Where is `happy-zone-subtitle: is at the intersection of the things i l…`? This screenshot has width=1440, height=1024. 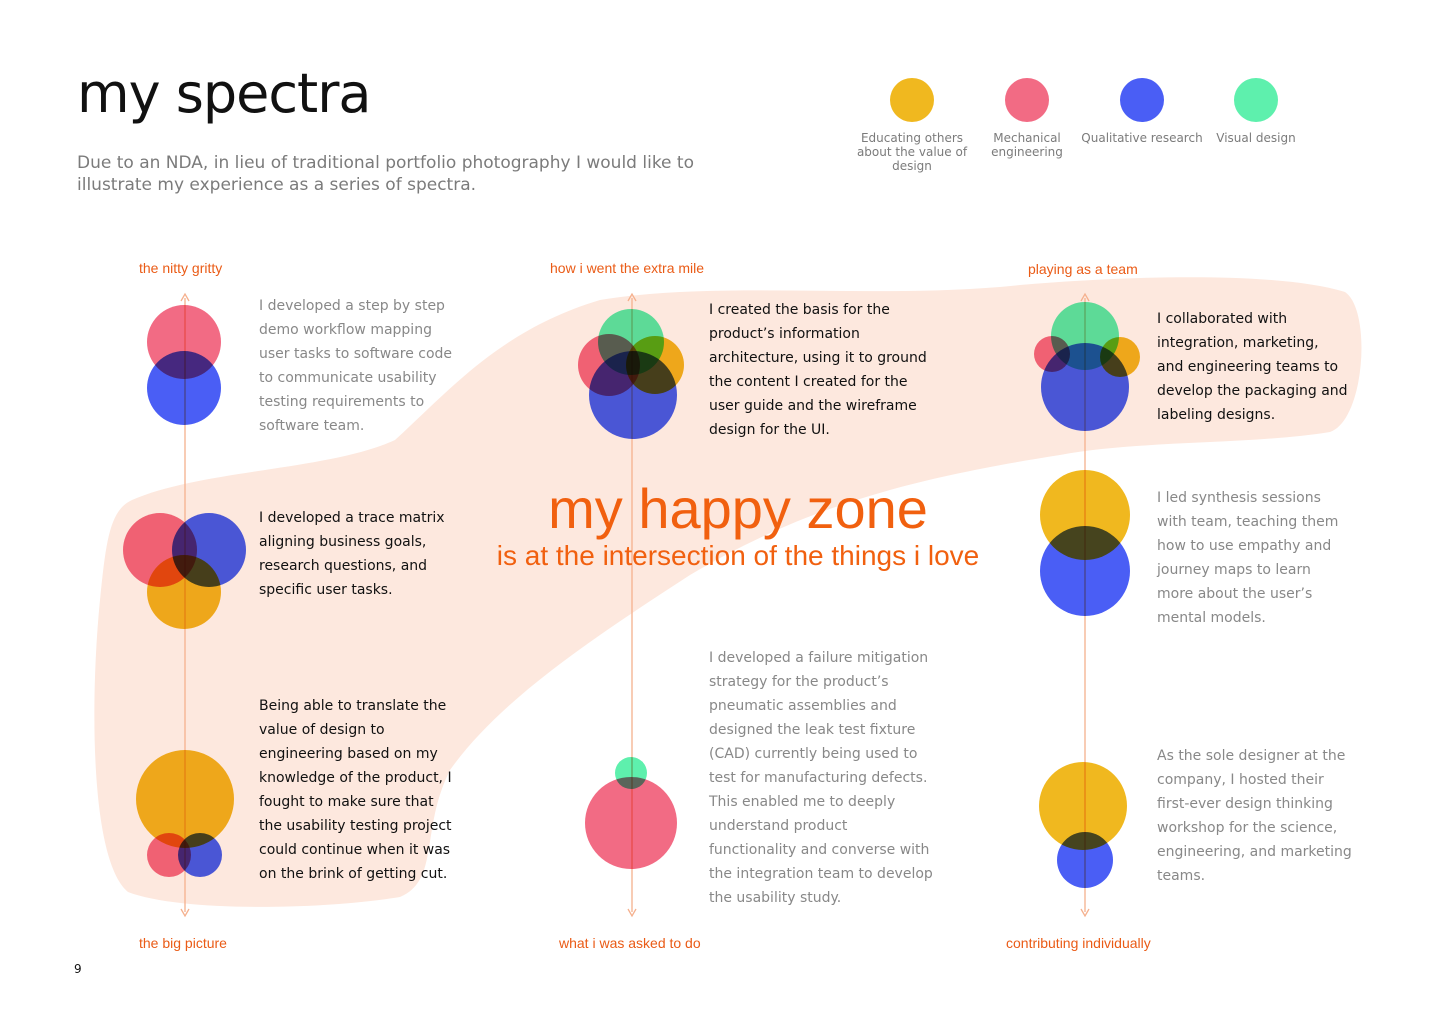 happy-zone-subtitle: is at the intersection of the things i l… is located at coordinates (738, 555).